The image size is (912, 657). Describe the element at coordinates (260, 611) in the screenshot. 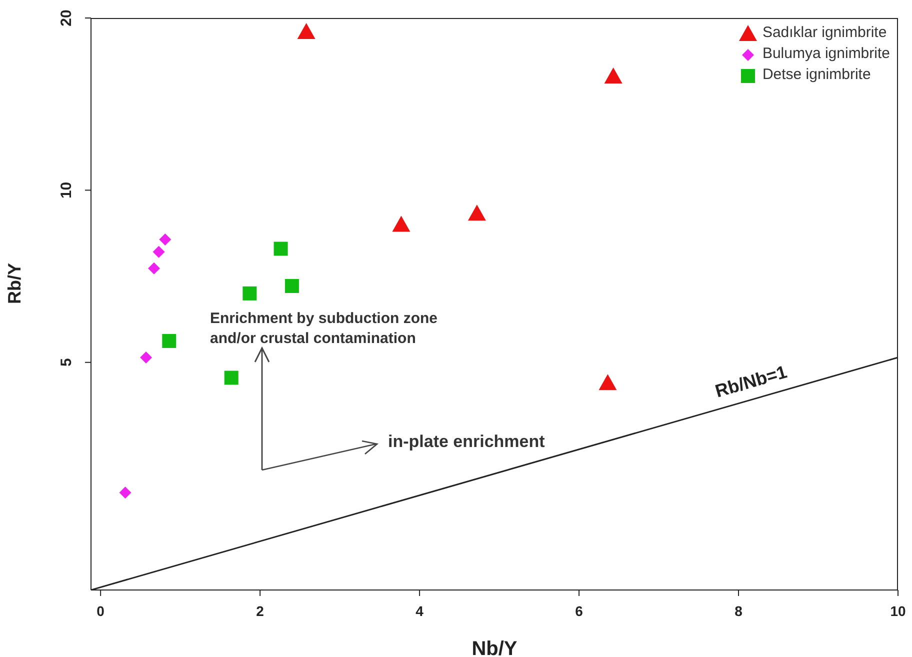

I see `x-tick-label: 2` at that location.